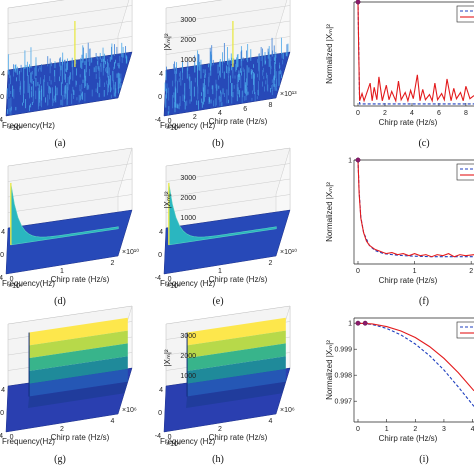  Describe the element at coordinates (343, 402) in the screenshot. I see `y-tick-label: 0.997` at that location.